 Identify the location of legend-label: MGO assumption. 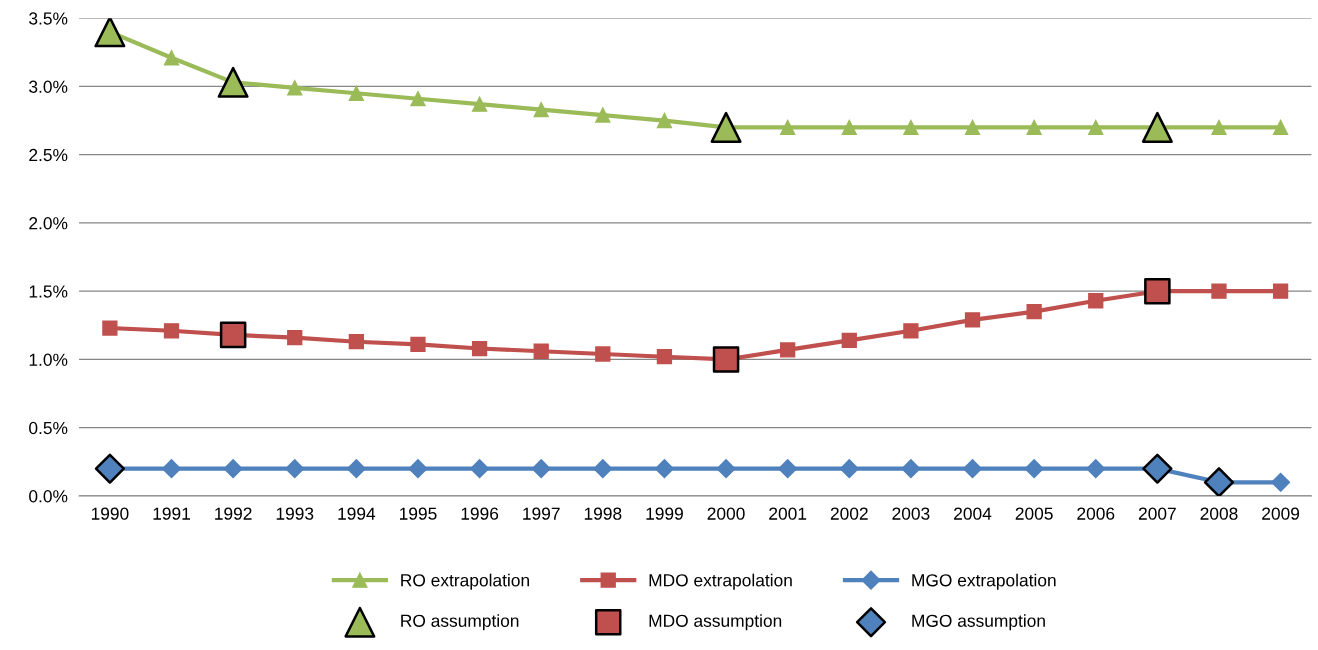
(978, 622).